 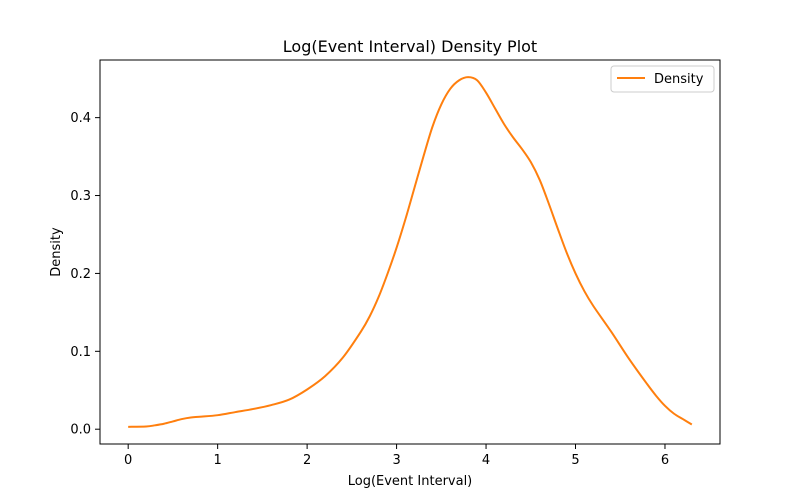 I want to click on legend-box, so click(x=662, y=79).